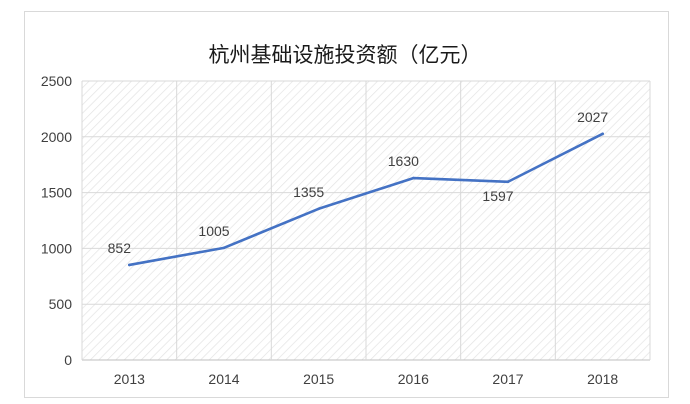 This screenshot has width=690, height=404. What do you see at coordinates (403, 161) in the screenshot?
I see `data-label: 1630` at bounding box center [403, 161].